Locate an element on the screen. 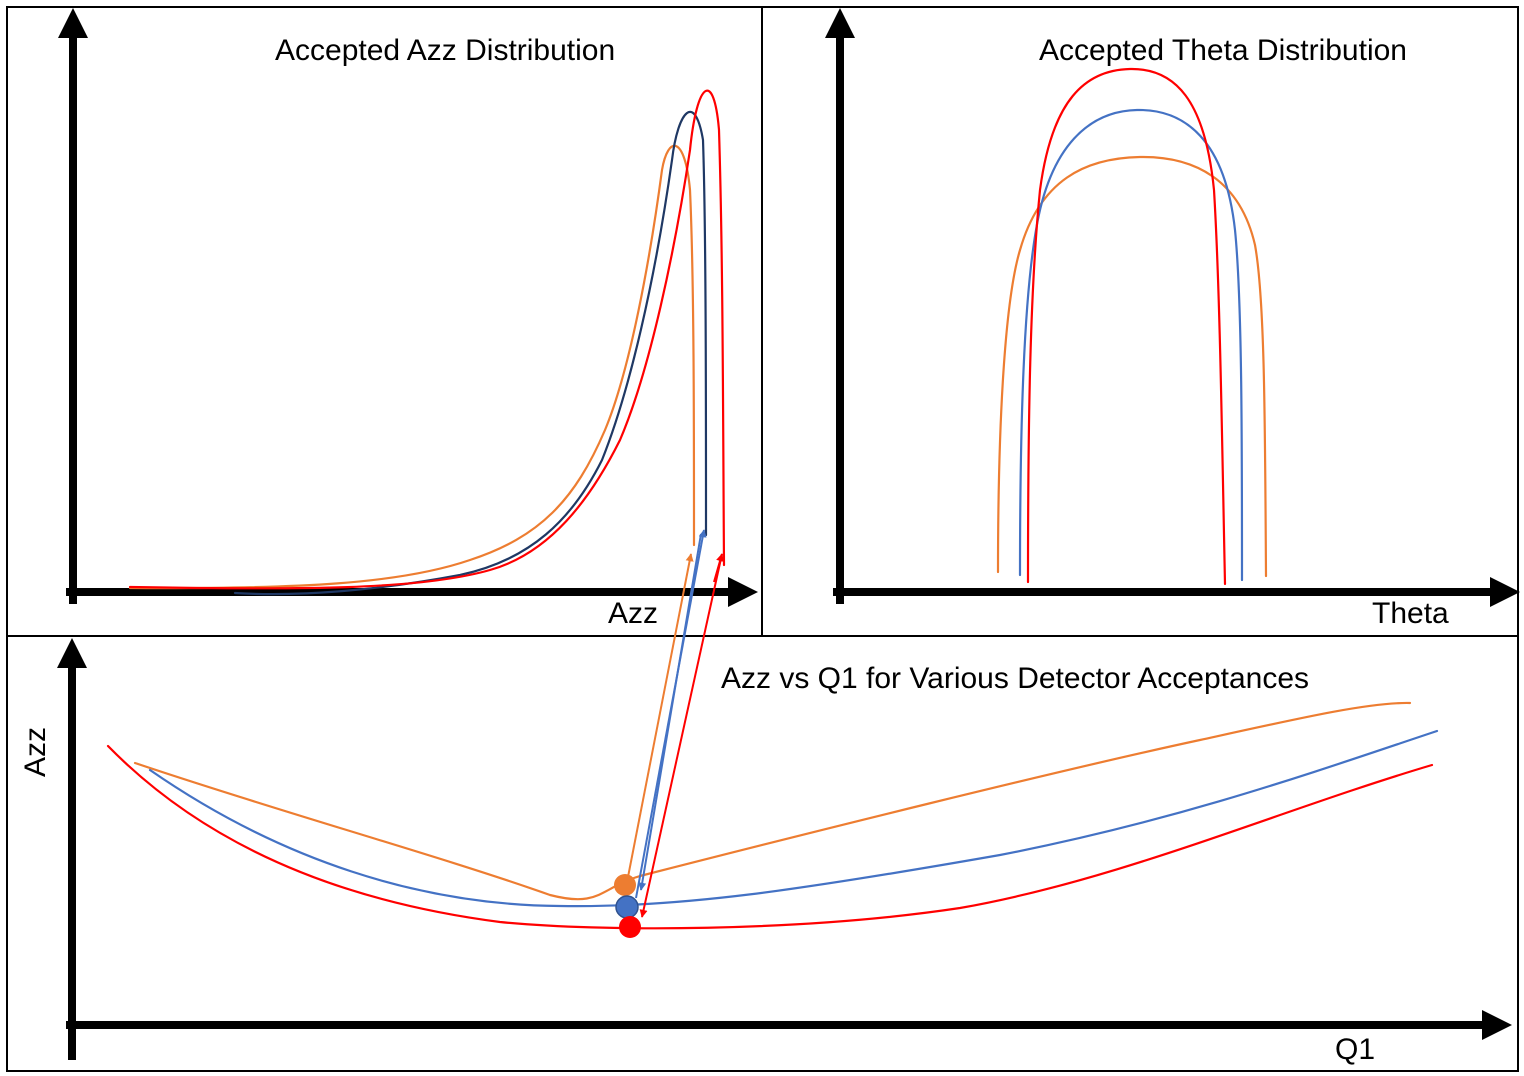  azz-q1-curve-blue is located at coordinates (793, 818).